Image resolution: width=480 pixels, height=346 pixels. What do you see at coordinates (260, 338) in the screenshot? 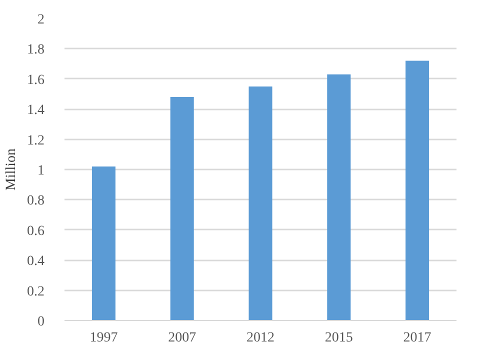
I see `x-tick-label: 2012` at bounding box center [260, 338].